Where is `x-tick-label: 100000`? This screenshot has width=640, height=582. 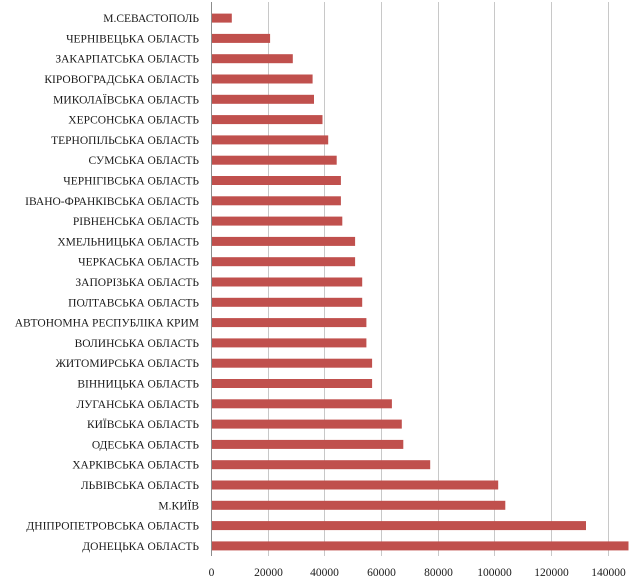
x-tick-label: 100000 is located at coordinates (494, 573).